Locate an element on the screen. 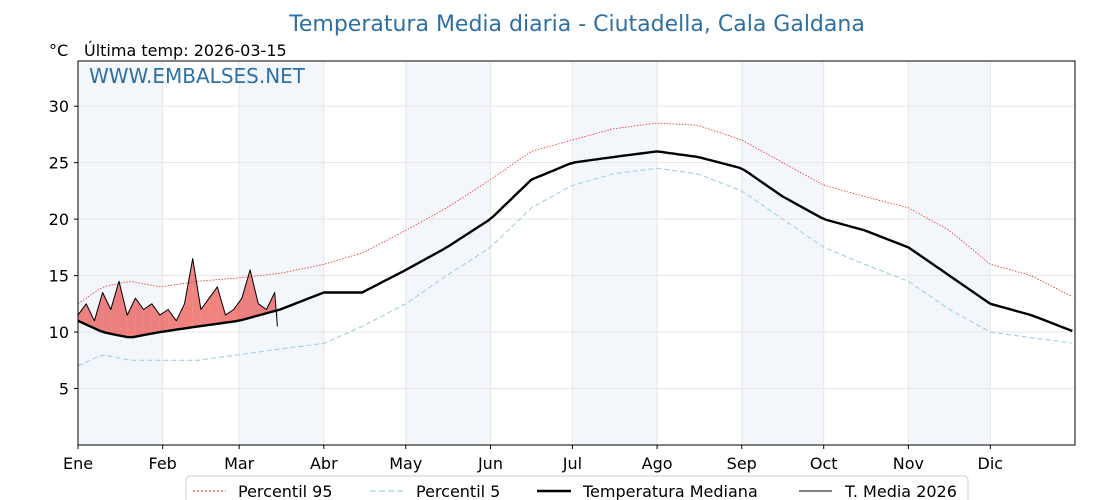 The height and width of the screenshot is (500, 1120). x-tick-label: Mar is located at coordinates (239, 463).